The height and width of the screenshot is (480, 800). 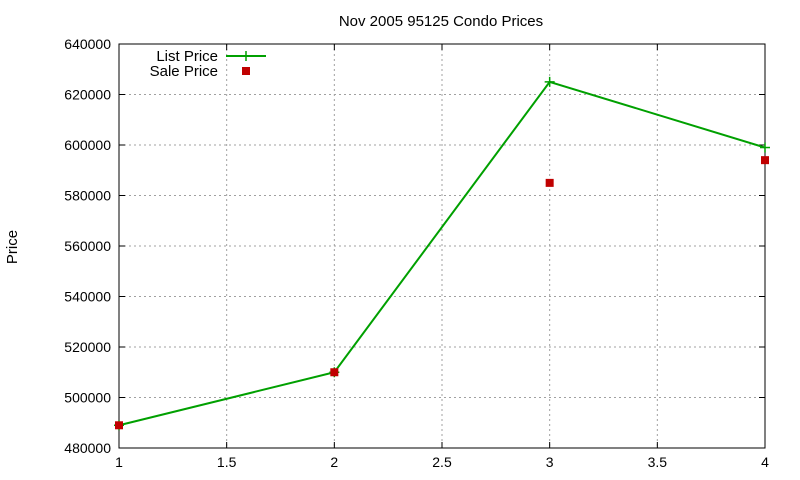 What do you see at coordinates (12, 247) in the screenshot?
I see `y-axis-label: Price` at bounding box center [12, 247].